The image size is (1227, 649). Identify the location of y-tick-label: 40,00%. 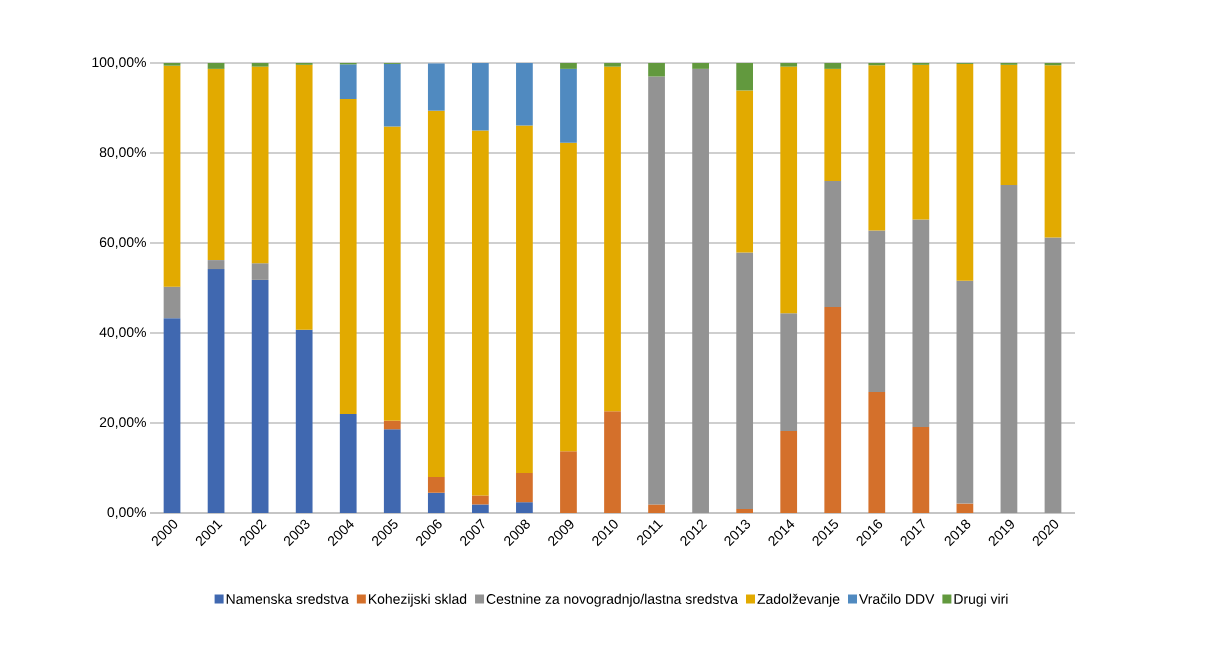
(122, 333).